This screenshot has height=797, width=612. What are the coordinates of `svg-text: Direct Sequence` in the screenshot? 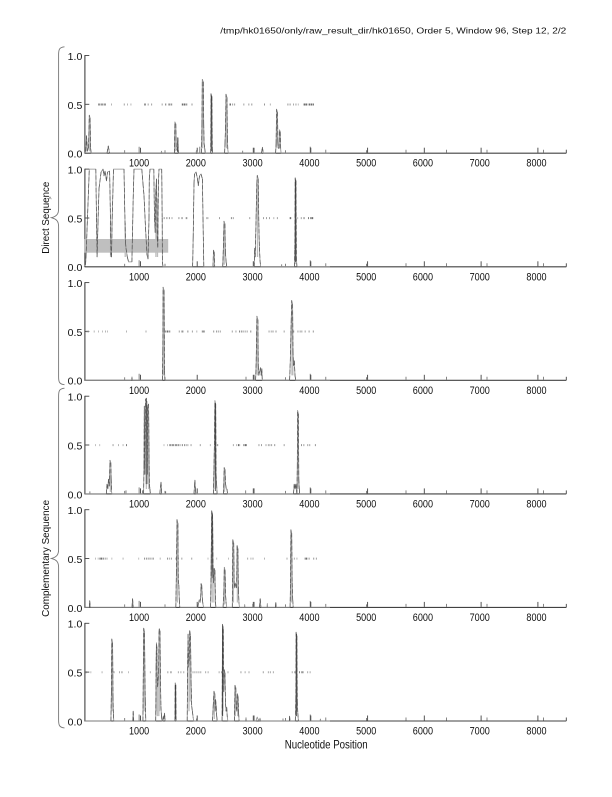 It's located at (46, 217).